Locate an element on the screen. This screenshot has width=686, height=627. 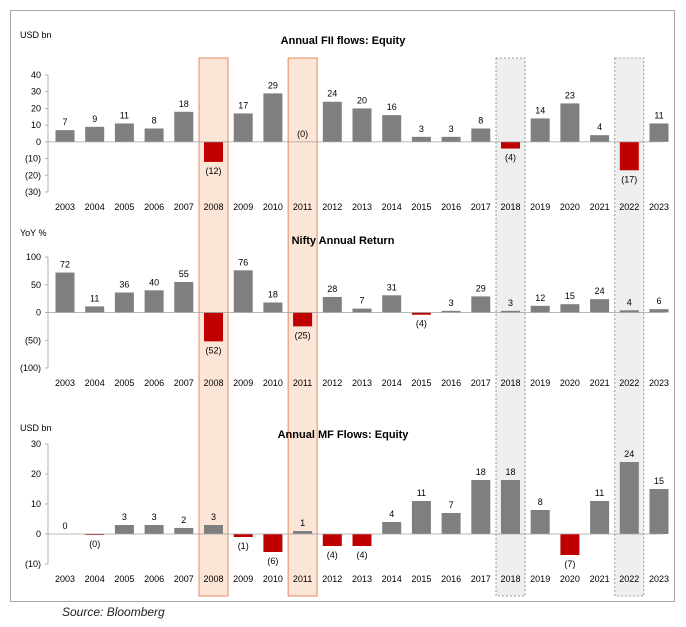
y-tick-label: (20) is located at coordinates (33, 175).